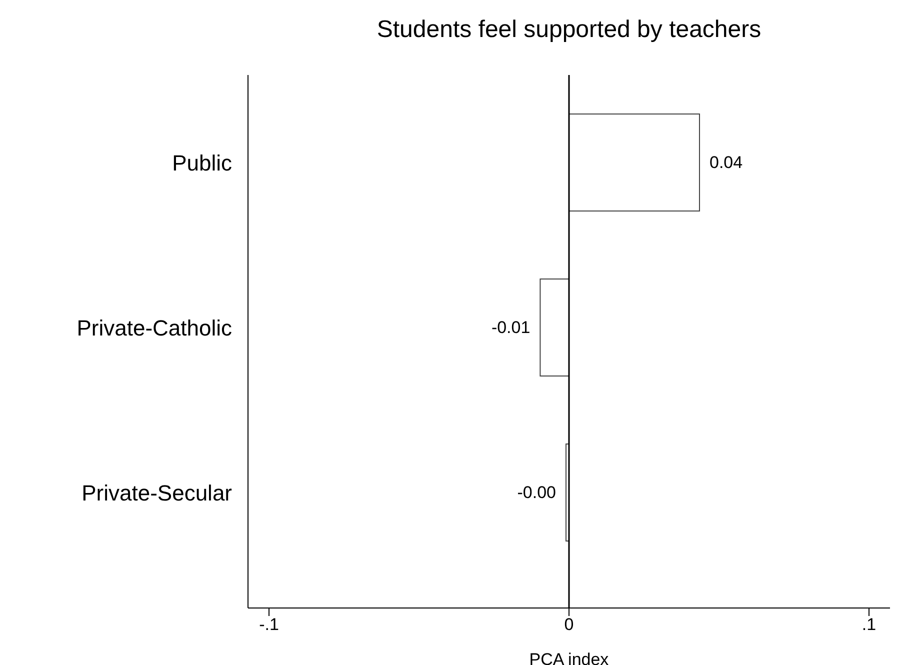 Image resolution: width=904 pixels, height=665 pixels. I want to click on x-tick-label: -.1, so click(269, 624).